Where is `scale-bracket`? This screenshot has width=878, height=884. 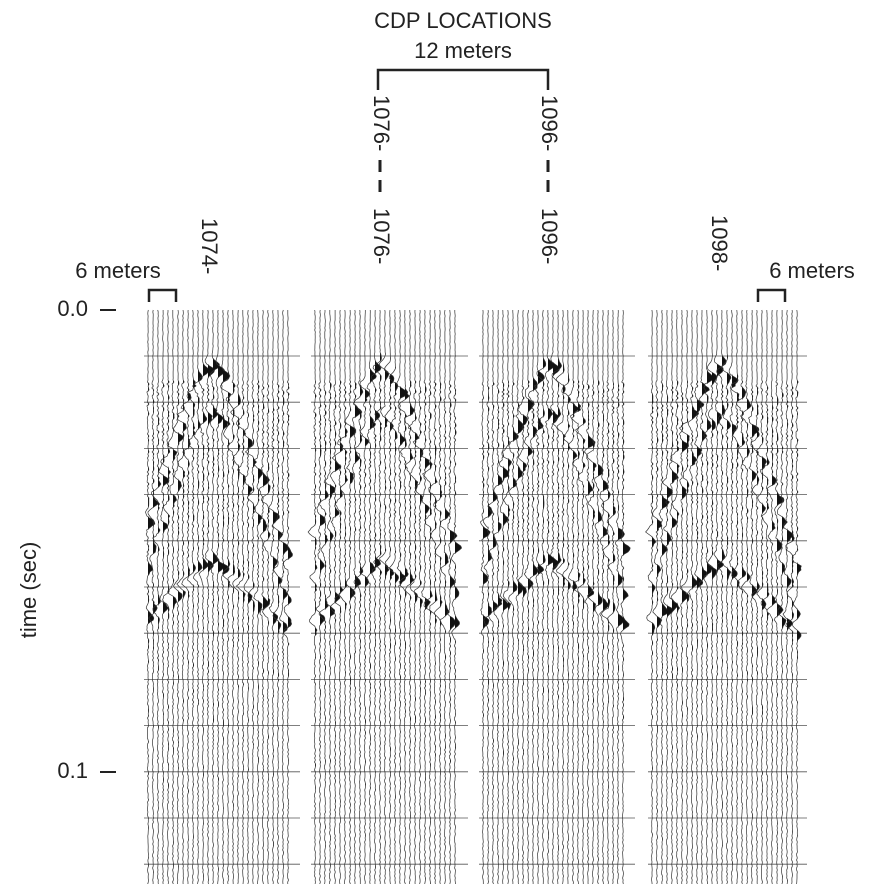 scale-bracket is located at coordinates (771, 295).